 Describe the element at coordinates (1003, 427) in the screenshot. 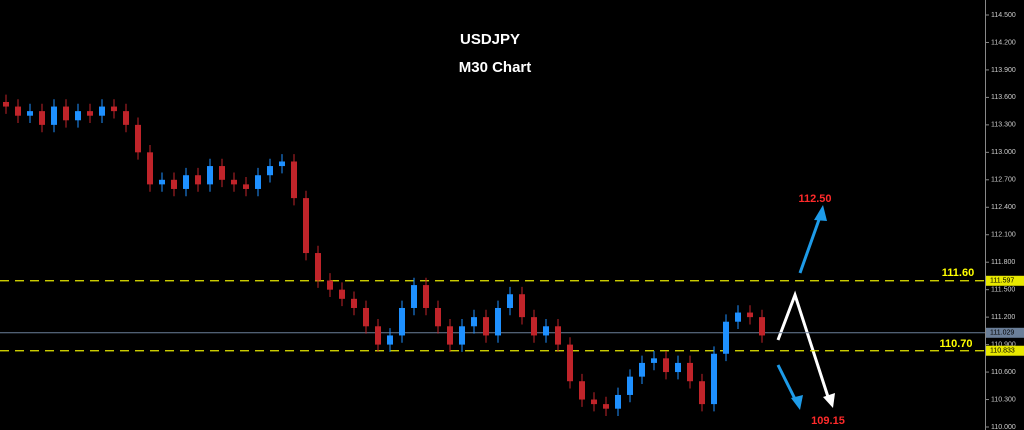

I see `y-tick-label: 110.000` at that location.